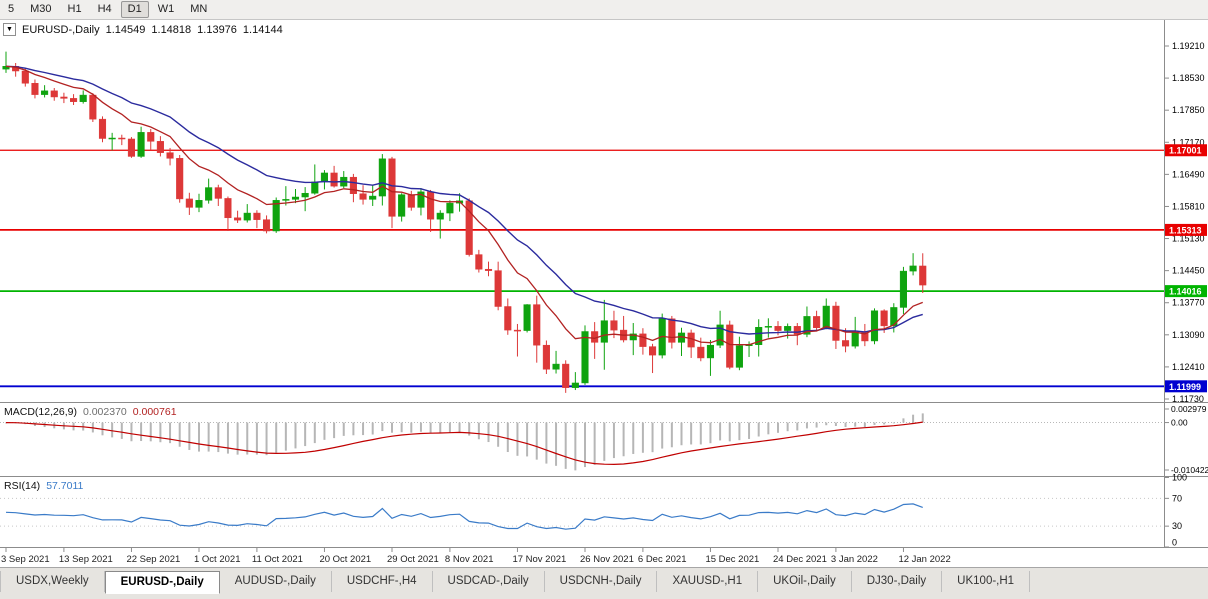 The image size is (1208, 599). I want to click on price-axis-label: 1.15810, so click(1188, 206).